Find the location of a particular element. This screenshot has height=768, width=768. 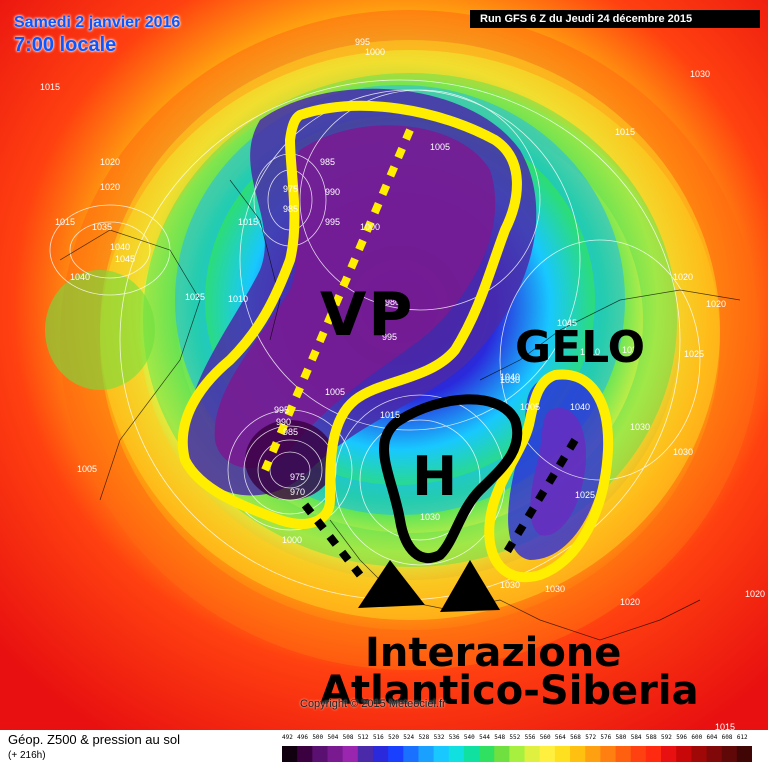

scale-label: 592 is located at coordinates (666, 737).